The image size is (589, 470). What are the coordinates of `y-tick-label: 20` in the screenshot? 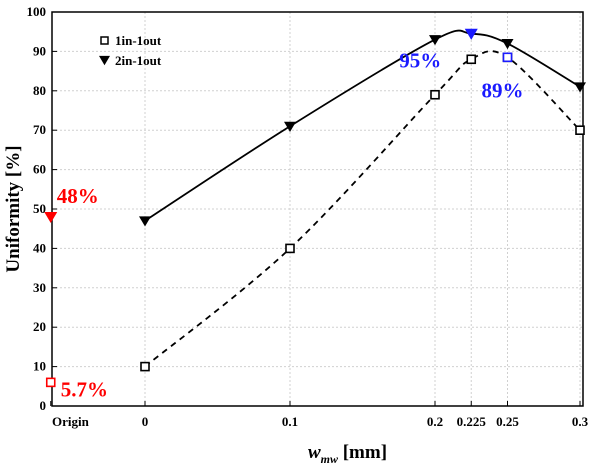 It's located at (39, 326).